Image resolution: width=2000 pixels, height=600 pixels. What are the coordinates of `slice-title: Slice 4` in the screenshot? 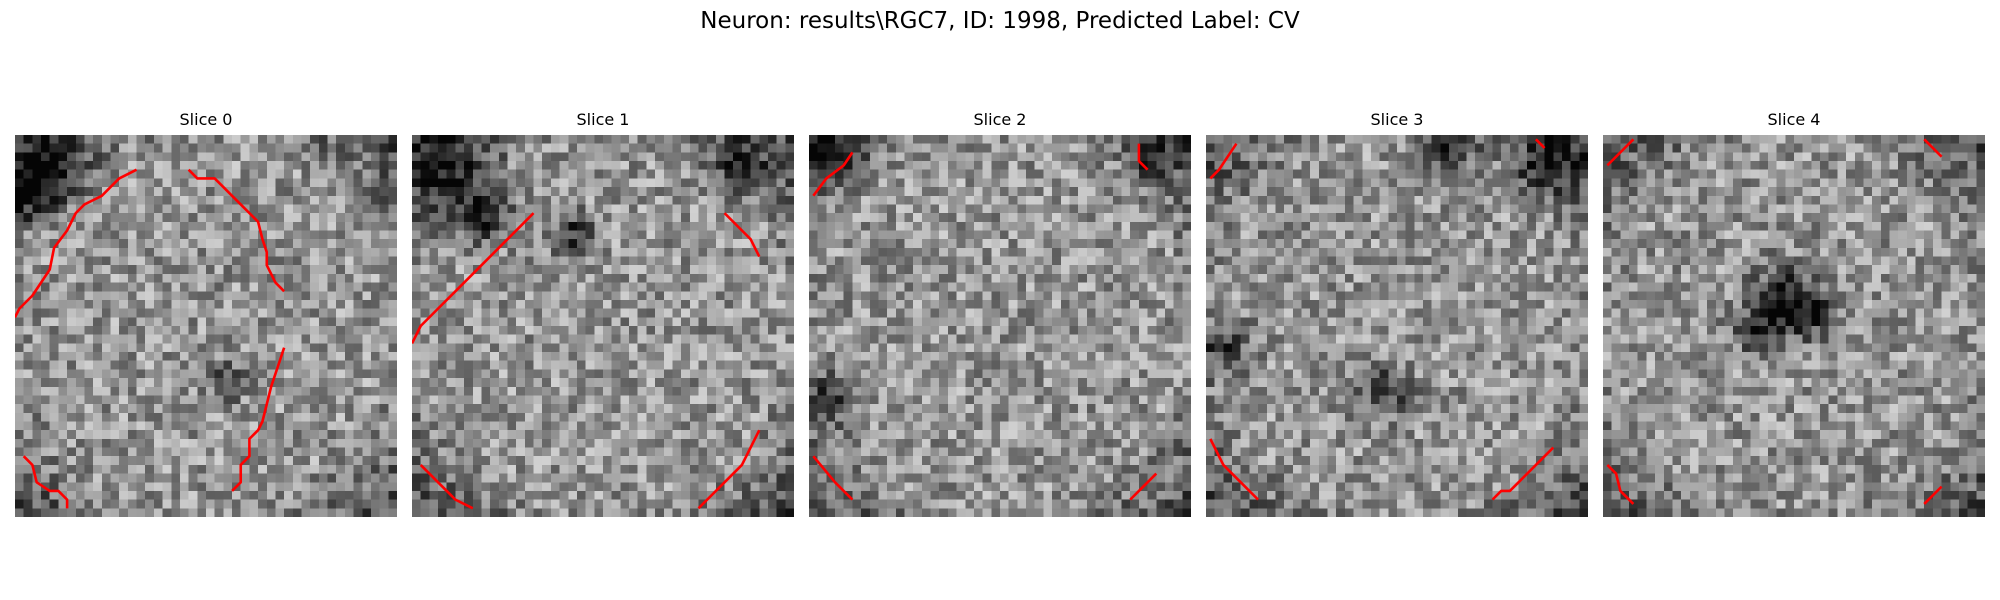 It's located at (1794, 119).